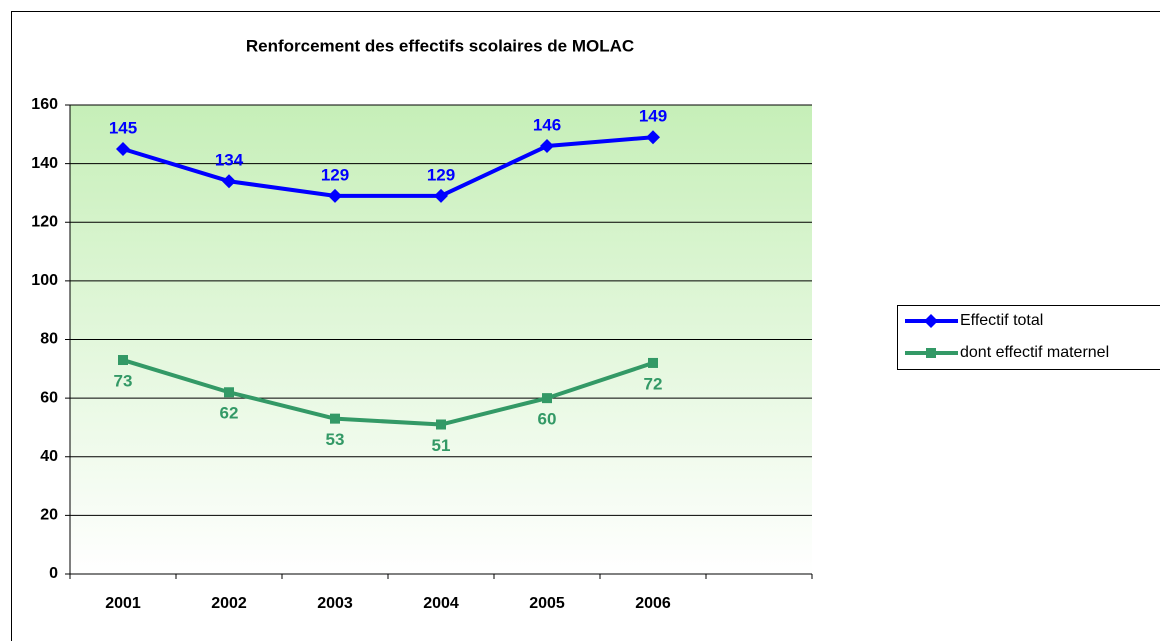 The height and width of the screenshot is (641, 1160). What do you see at coordinates (335, 603) in the screenshot?
I see `x-tick-label: 2003` at bounding box center [335, 603].